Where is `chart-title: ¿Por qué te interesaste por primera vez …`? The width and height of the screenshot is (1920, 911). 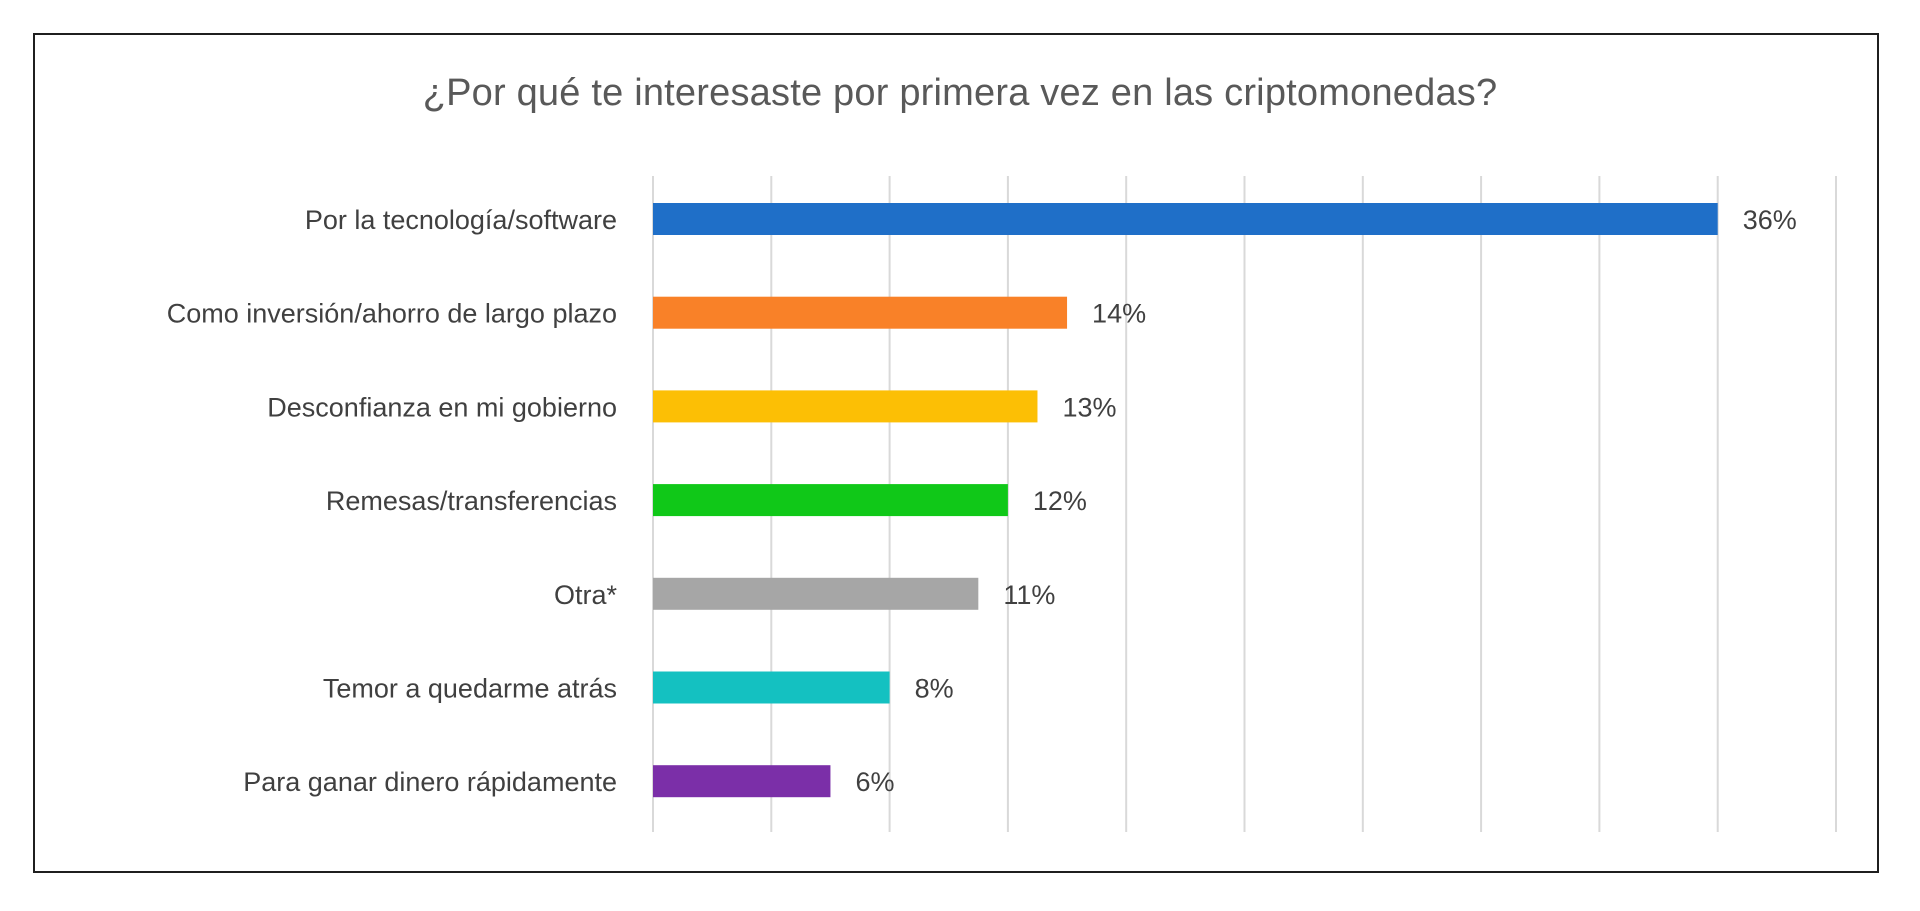
chart-title: ¿Por qué te interesaste por primera vez … is located at coordinates (960, 93).